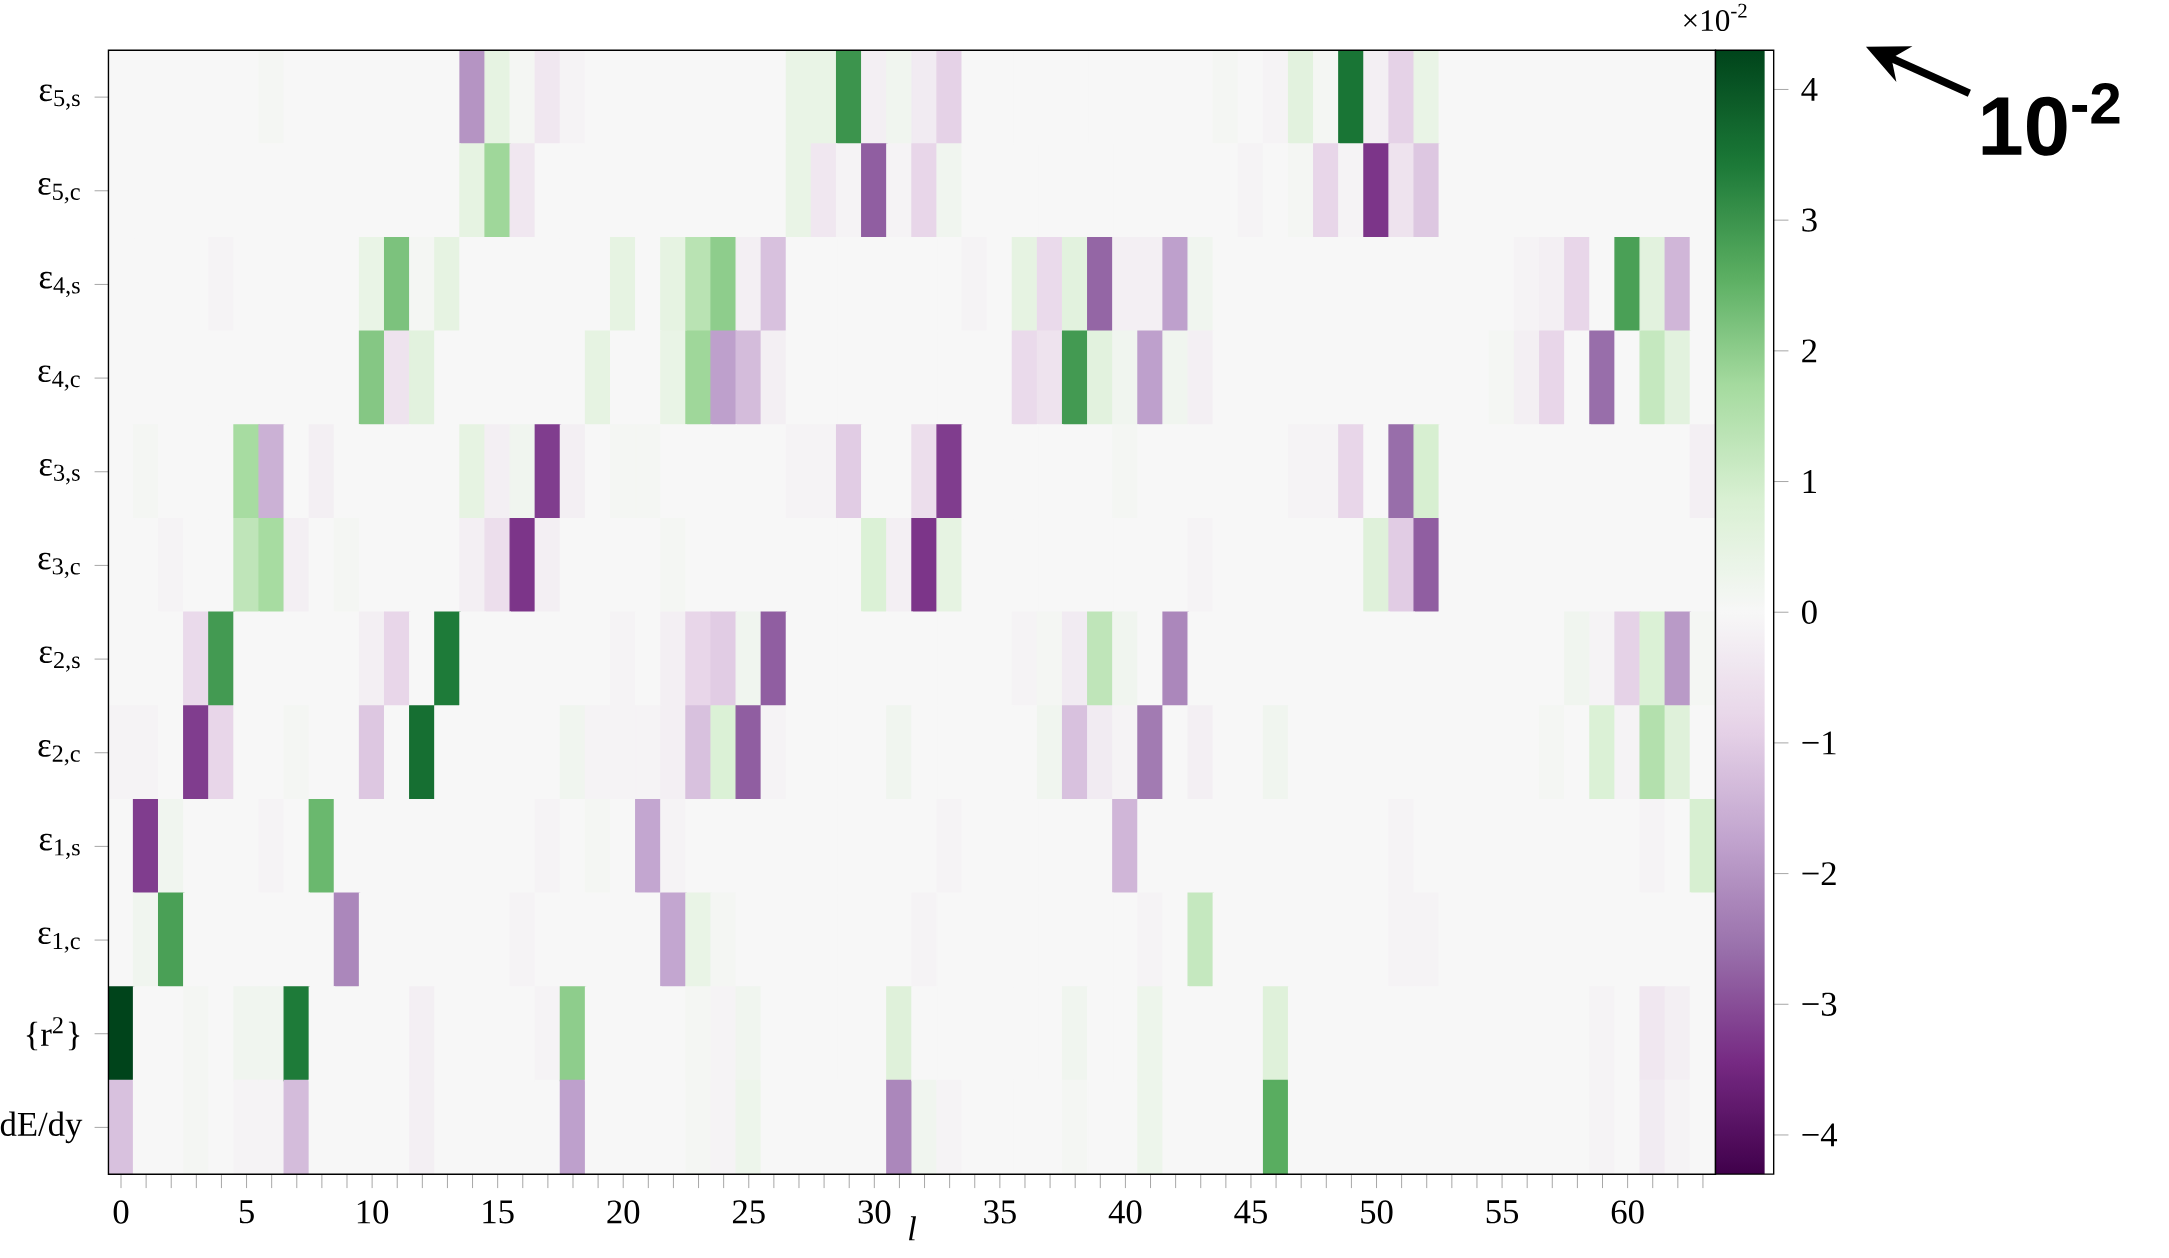 The height and width of the screenshot is (1258, 2169). Describe the element at coordinates (1715, 17) in the screenshot. I see `color-bar-title: ×10$^{-2}$` at that location.